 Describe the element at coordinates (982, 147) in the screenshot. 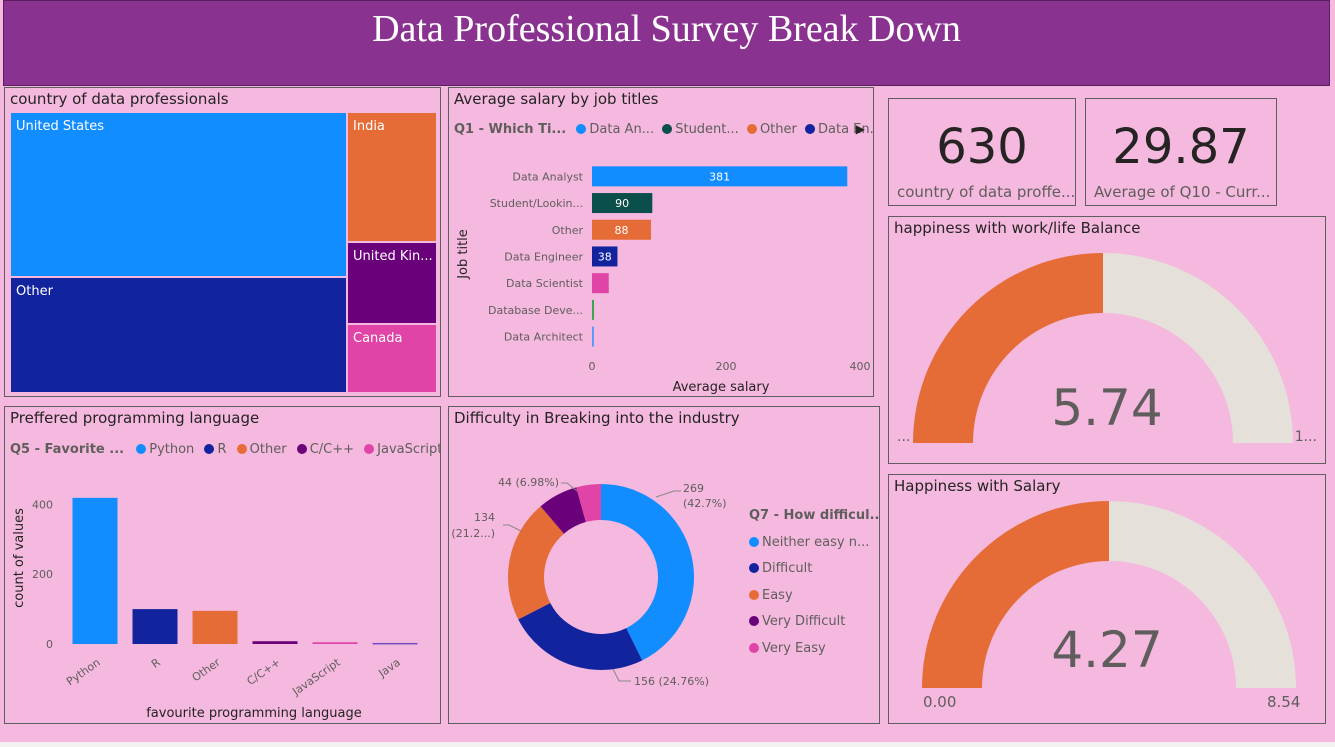

I see `count-card-value: 630` at that location.